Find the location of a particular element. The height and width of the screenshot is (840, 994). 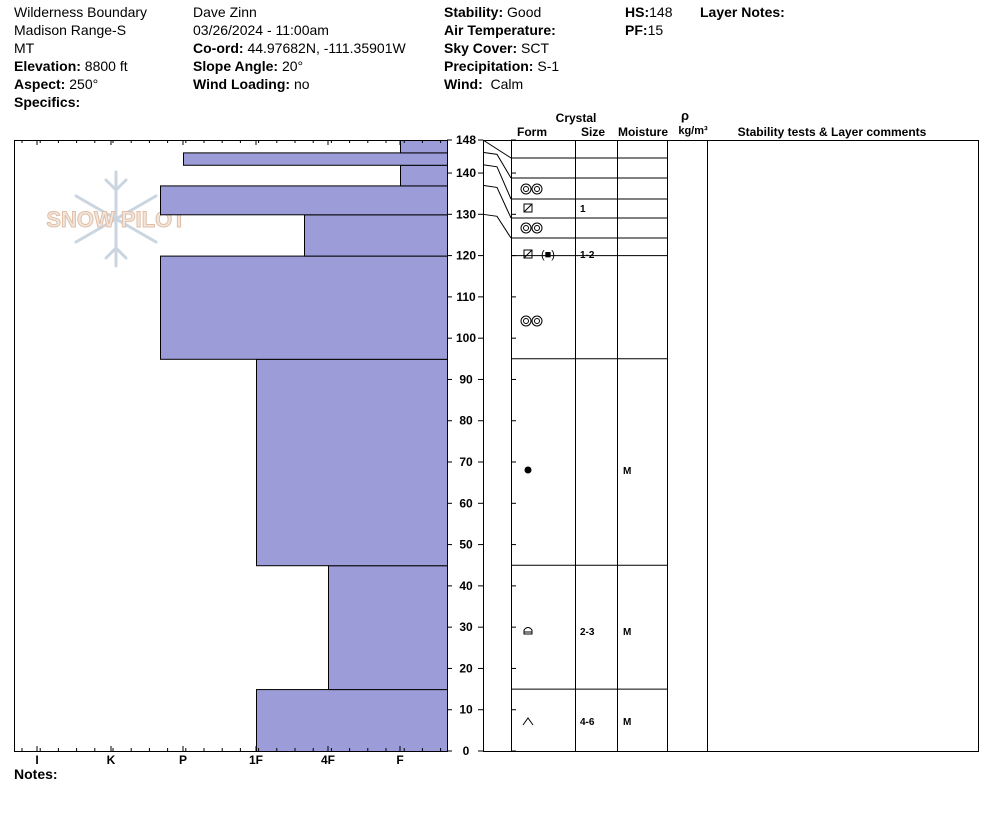

faceted-mixed-icon: (■) is located at coordinates (539, 255).